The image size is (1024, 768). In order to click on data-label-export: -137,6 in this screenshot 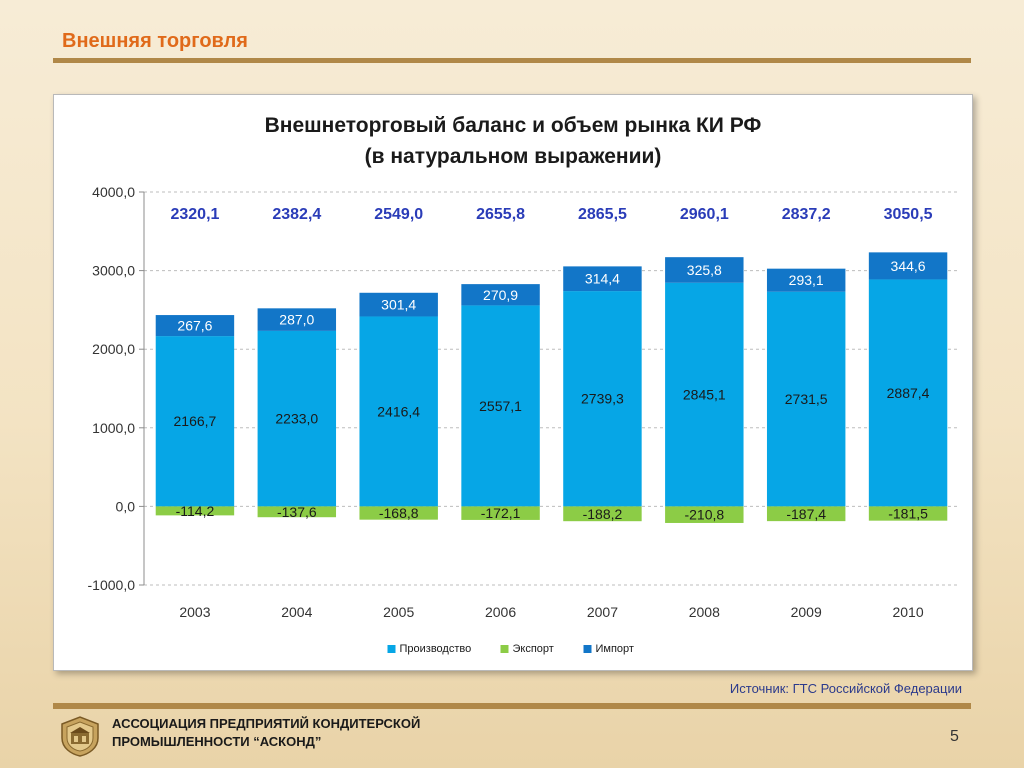, I will do `click(297, 512)`.